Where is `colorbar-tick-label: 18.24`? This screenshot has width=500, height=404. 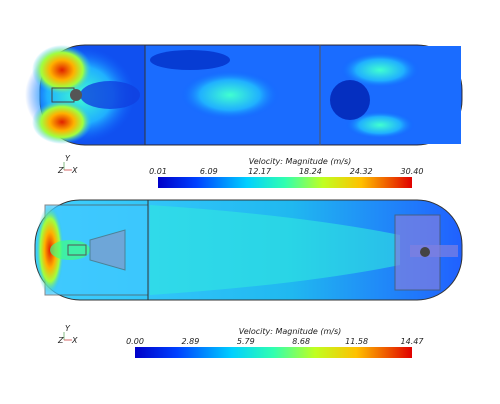 colorbar-tick-label: 18.24 is located at coordinates (310, 171).